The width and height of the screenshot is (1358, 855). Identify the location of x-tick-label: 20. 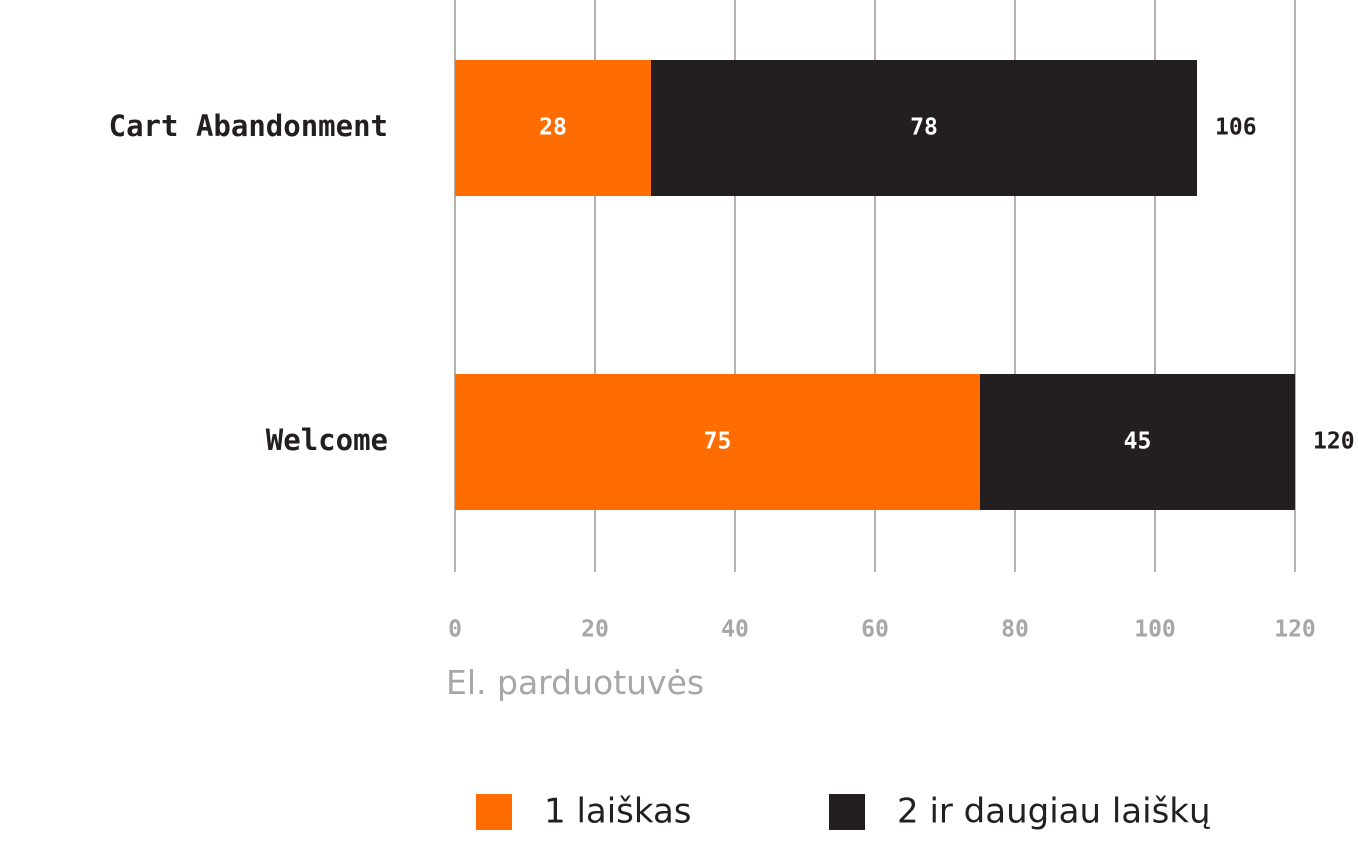
(595, 630).